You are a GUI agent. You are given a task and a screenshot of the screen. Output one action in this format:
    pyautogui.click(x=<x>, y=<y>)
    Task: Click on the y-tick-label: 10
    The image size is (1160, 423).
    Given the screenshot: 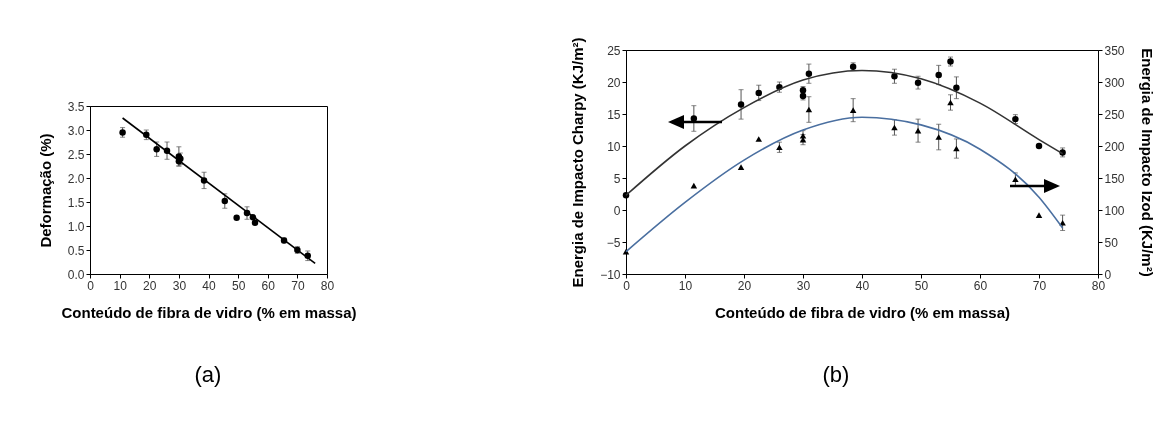 What is the action you would take?
    pyautogui.click(x=614, y=146)
    